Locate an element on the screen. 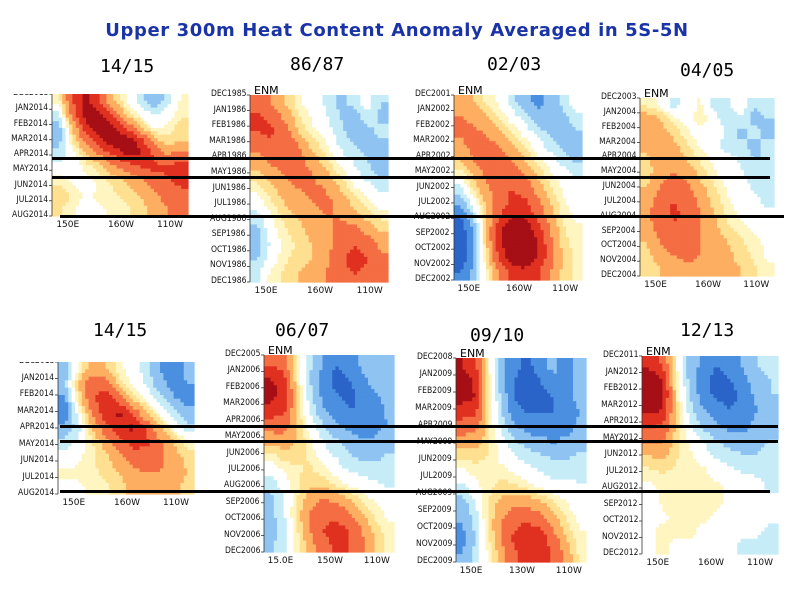  period-label: 04/05 is located at coordinates (707, 70).